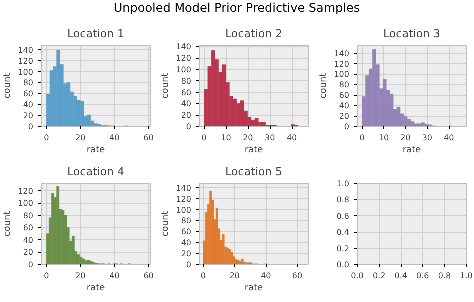  Describe the element at coordinates (343, 216) in the screenshot. I see `y-tick-label: 0.6` at that location.